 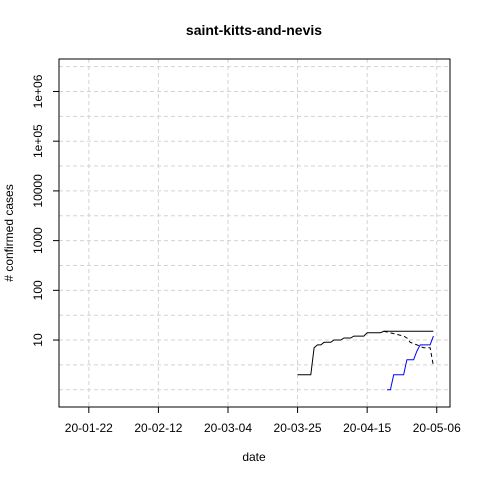 What do you see at coordinates (254, 30) in the screenshot?
I see `chart-title: saint-kitts-and-nevis` at bounding box center [254, 30].